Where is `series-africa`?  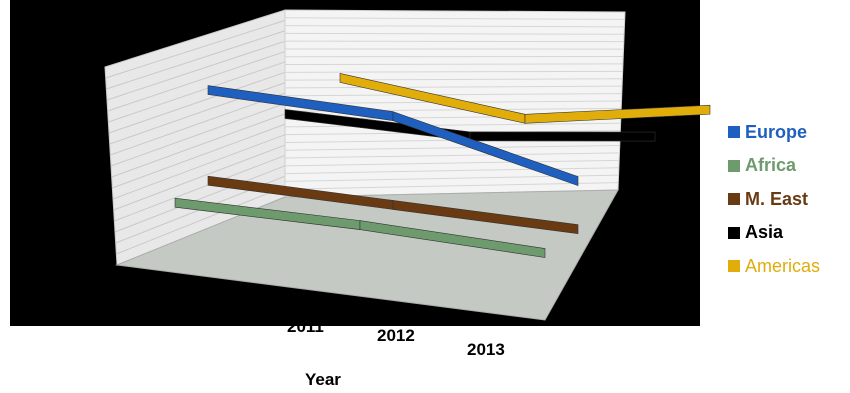 series-africa is located at coordinates (360, 227).